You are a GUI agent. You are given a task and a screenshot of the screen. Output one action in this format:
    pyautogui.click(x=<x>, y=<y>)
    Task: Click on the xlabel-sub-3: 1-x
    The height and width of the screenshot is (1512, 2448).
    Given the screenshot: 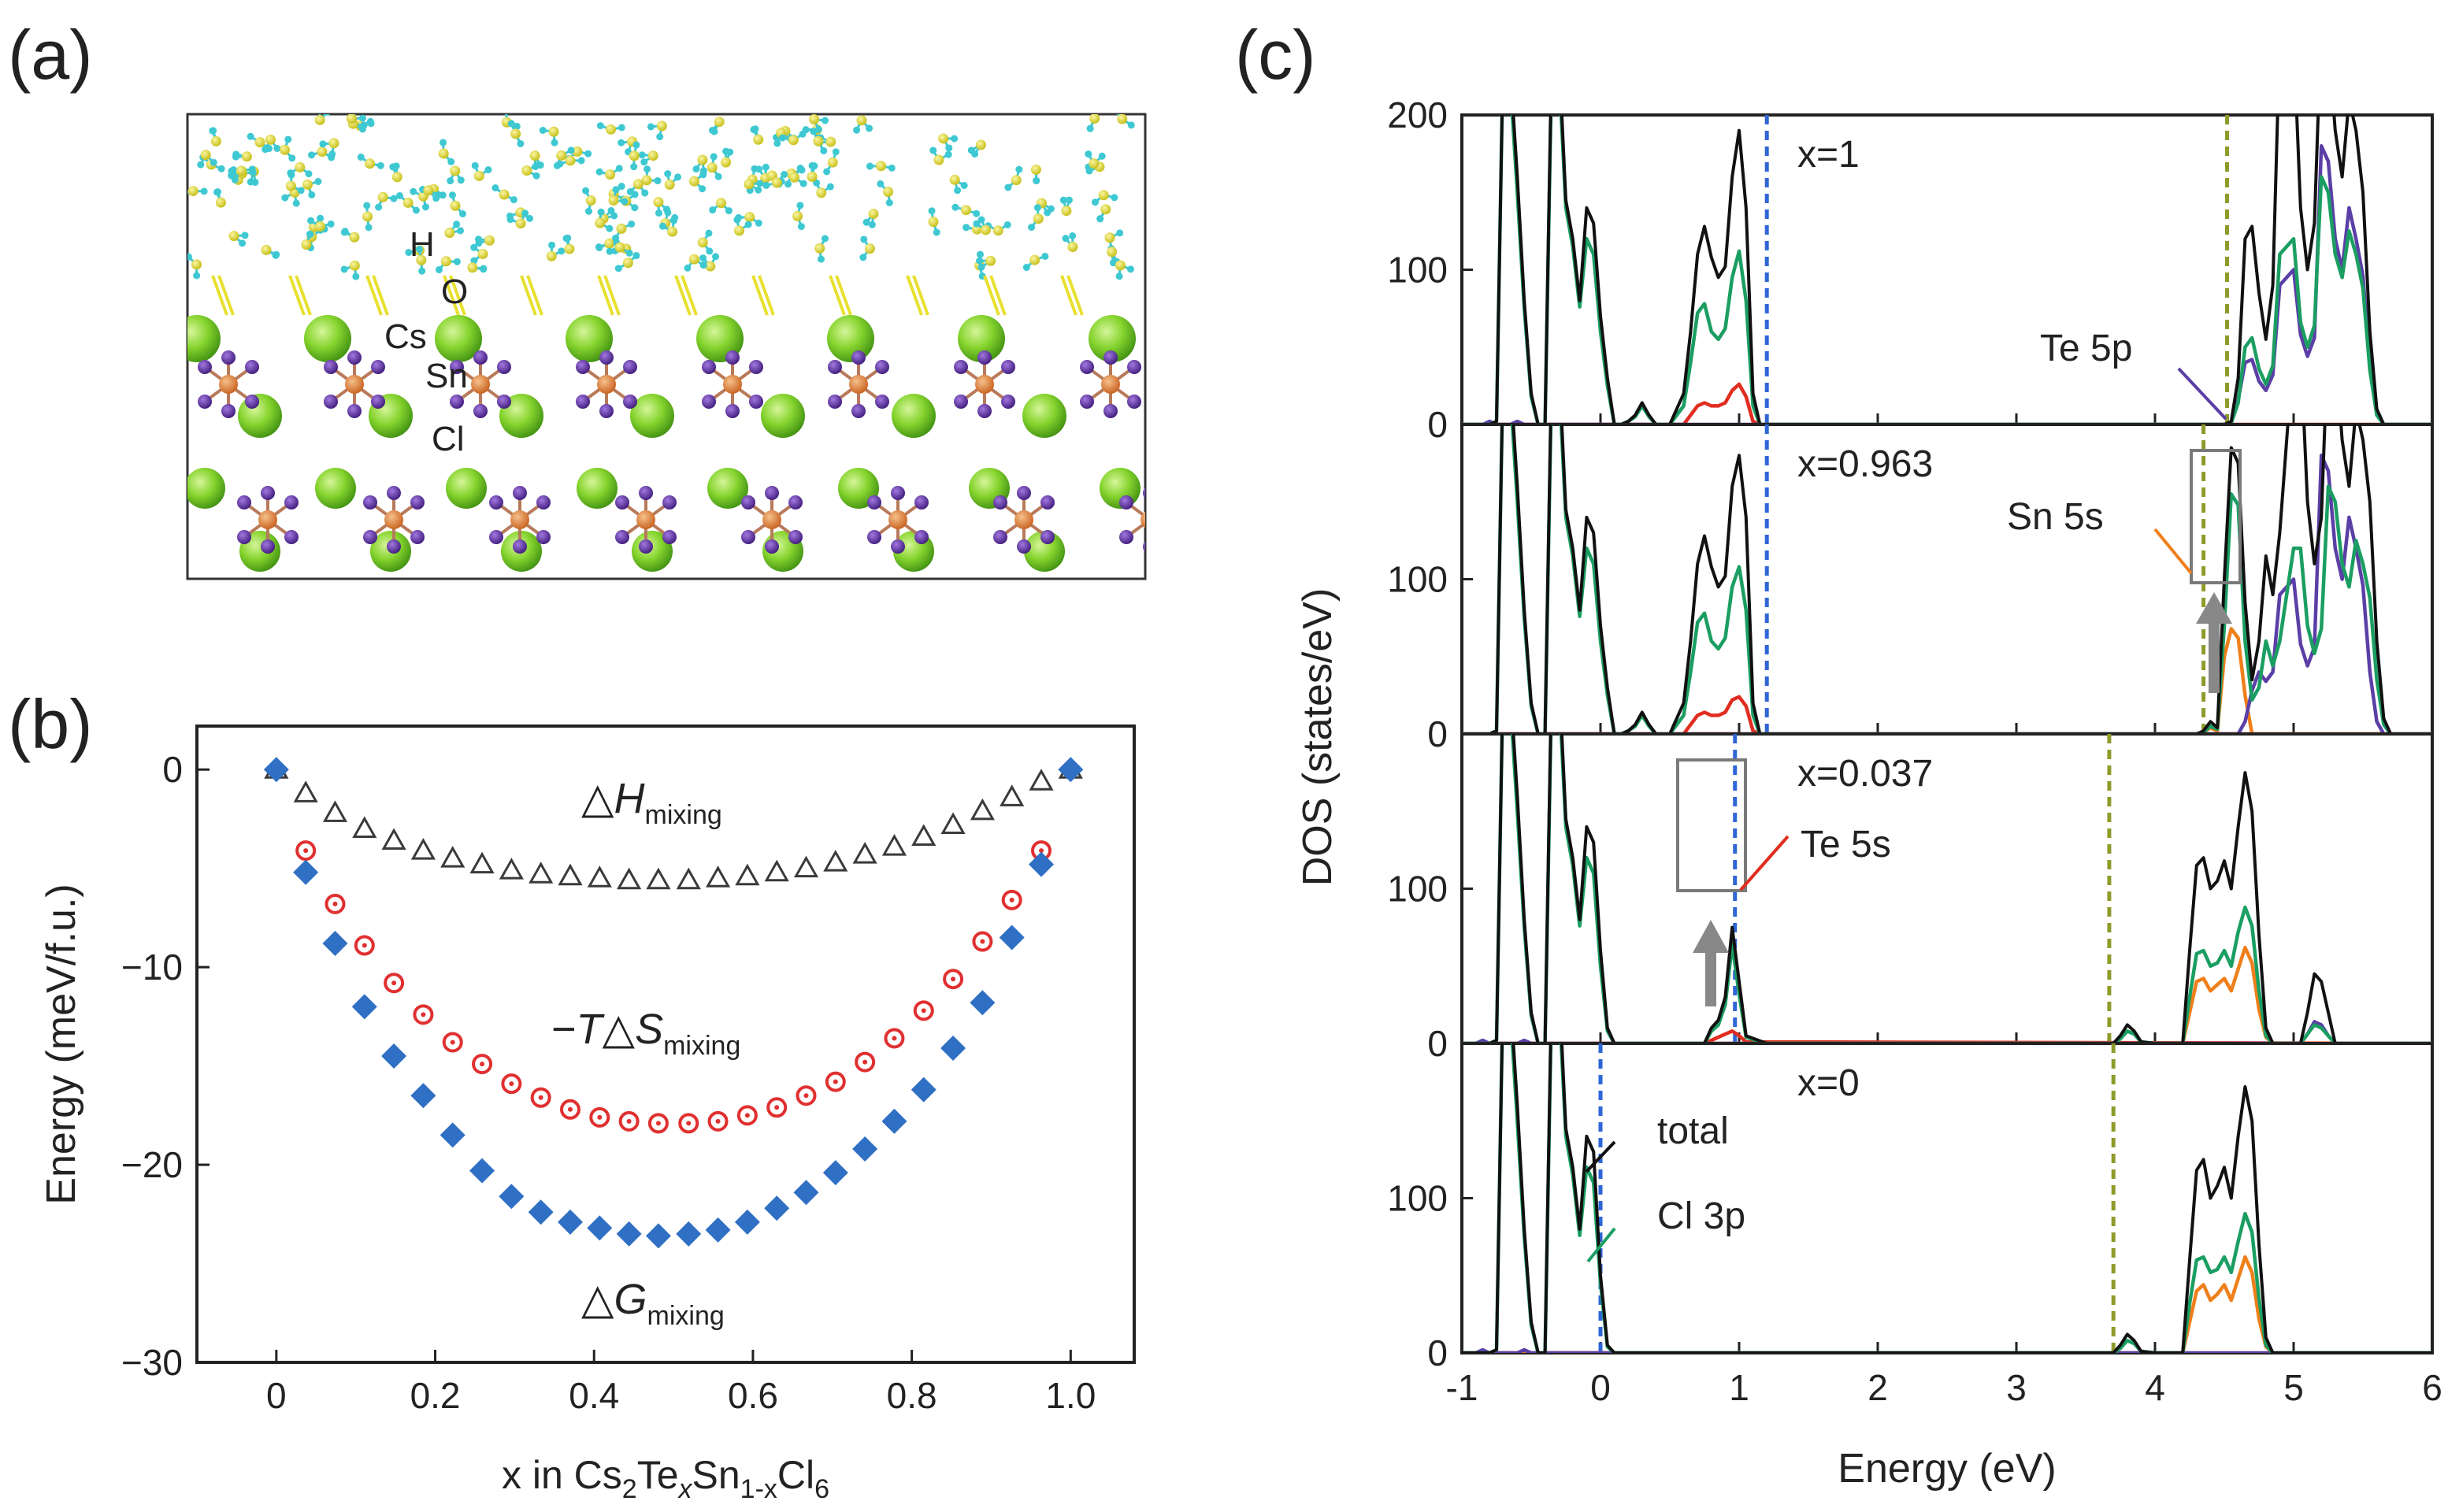 What is the action you would take?
    pyautogui.click(x=758, y=1489)
    